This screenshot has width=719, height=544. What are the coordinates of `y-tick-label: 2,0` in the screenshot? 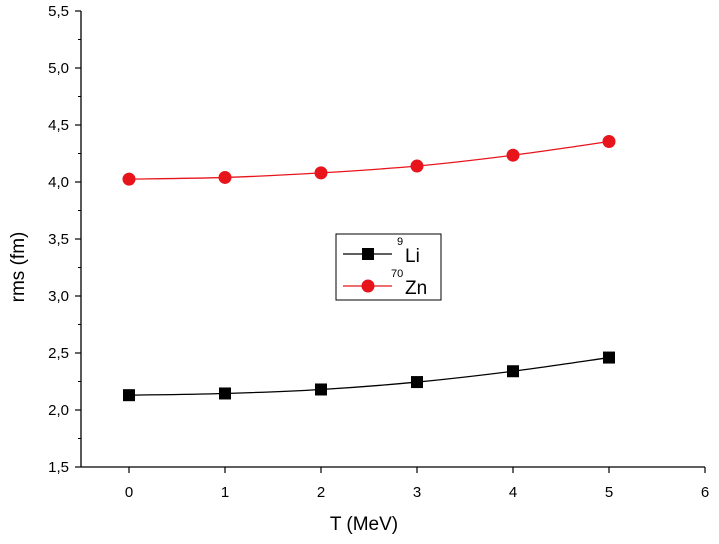 It's located at (58, 410).